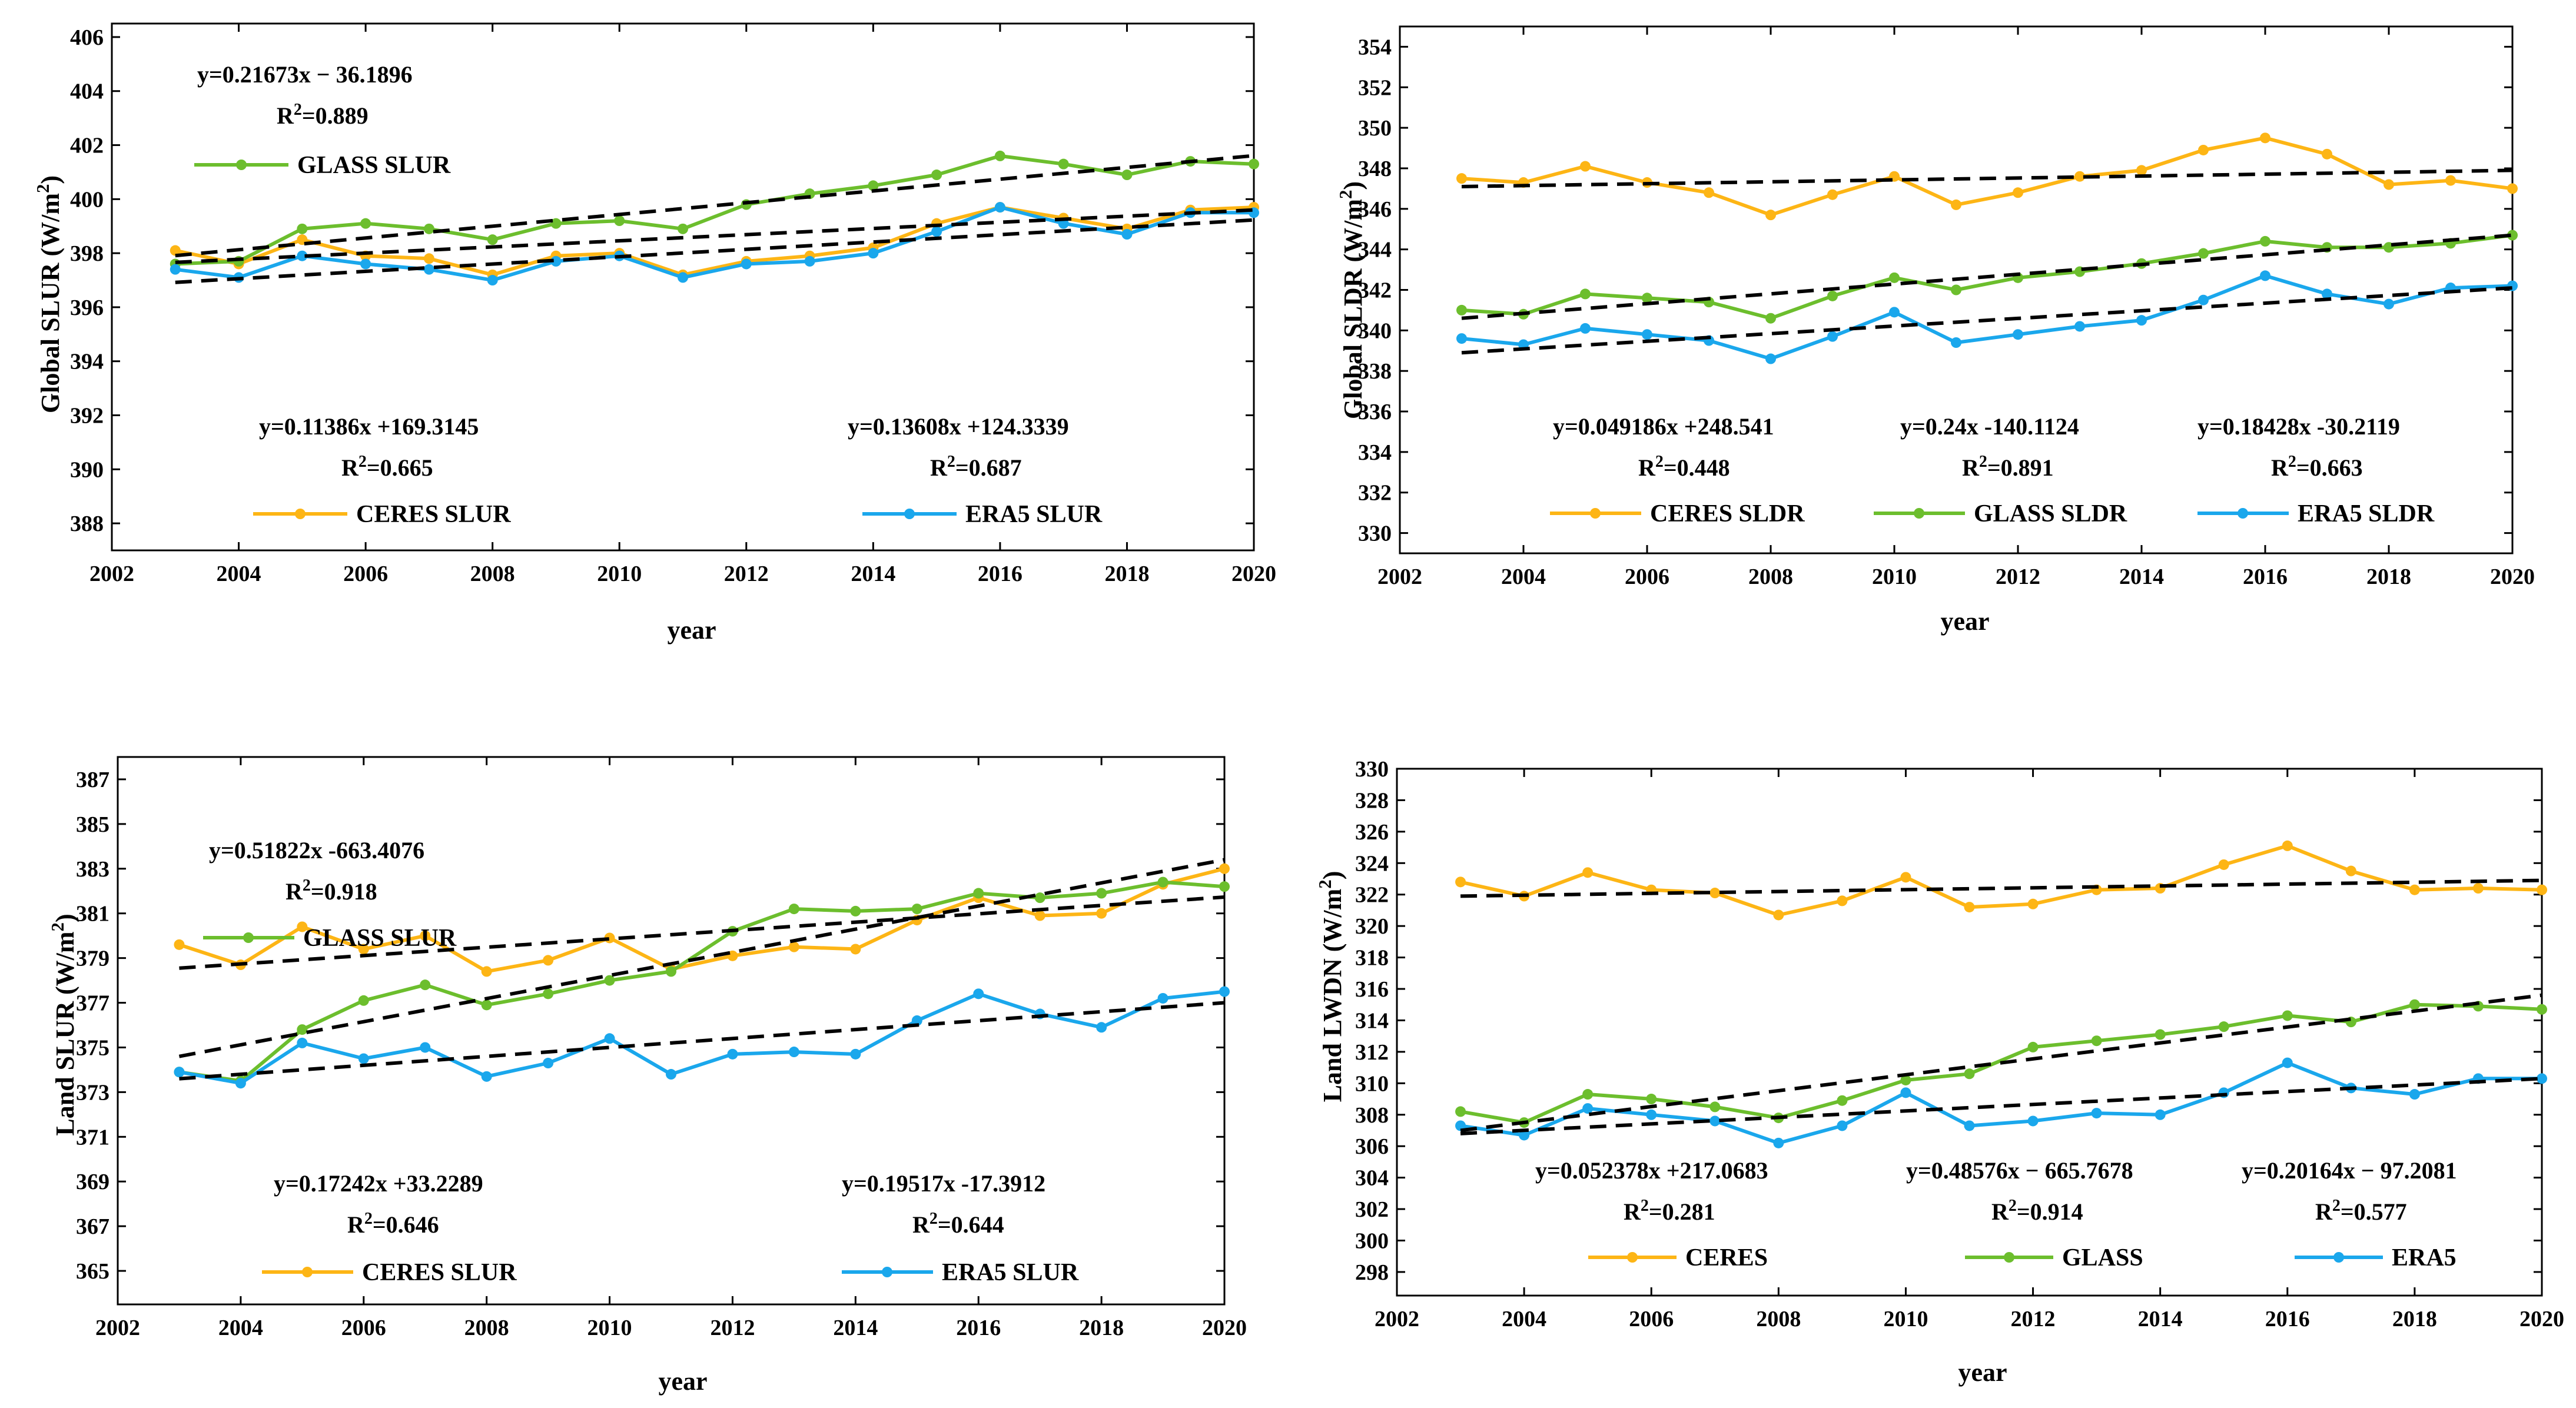  Describe the element at coordinates (2366, 514) in the screenshot. I see `legend-label-era5: ERA5 SLDR` at that location.